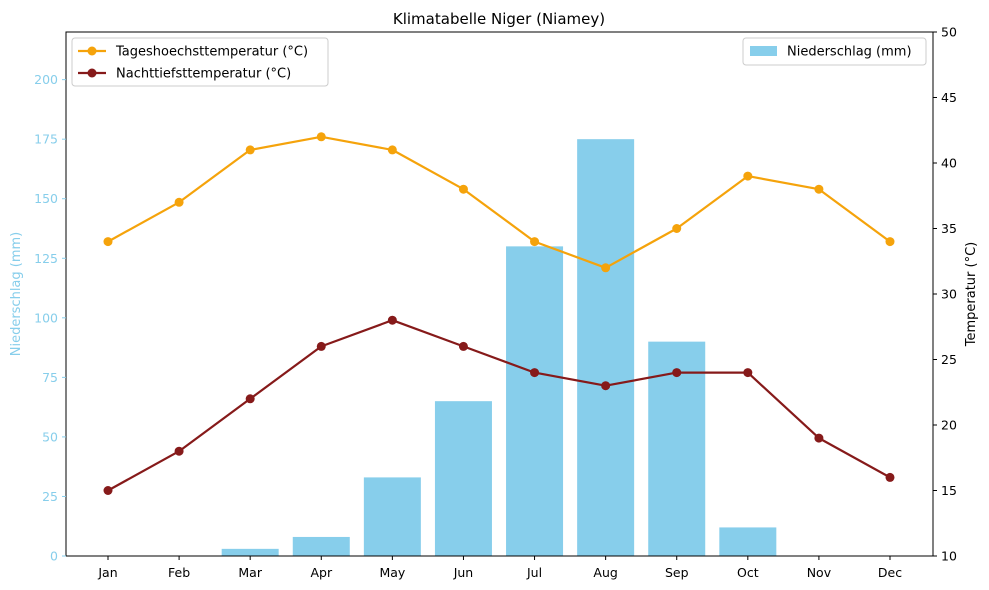 Image resolution: width=989 pixels, height=590 pixels. Describe the element at coordinates (321, 137) in the screenshot. I see `temp-high-point-apr` at that location.